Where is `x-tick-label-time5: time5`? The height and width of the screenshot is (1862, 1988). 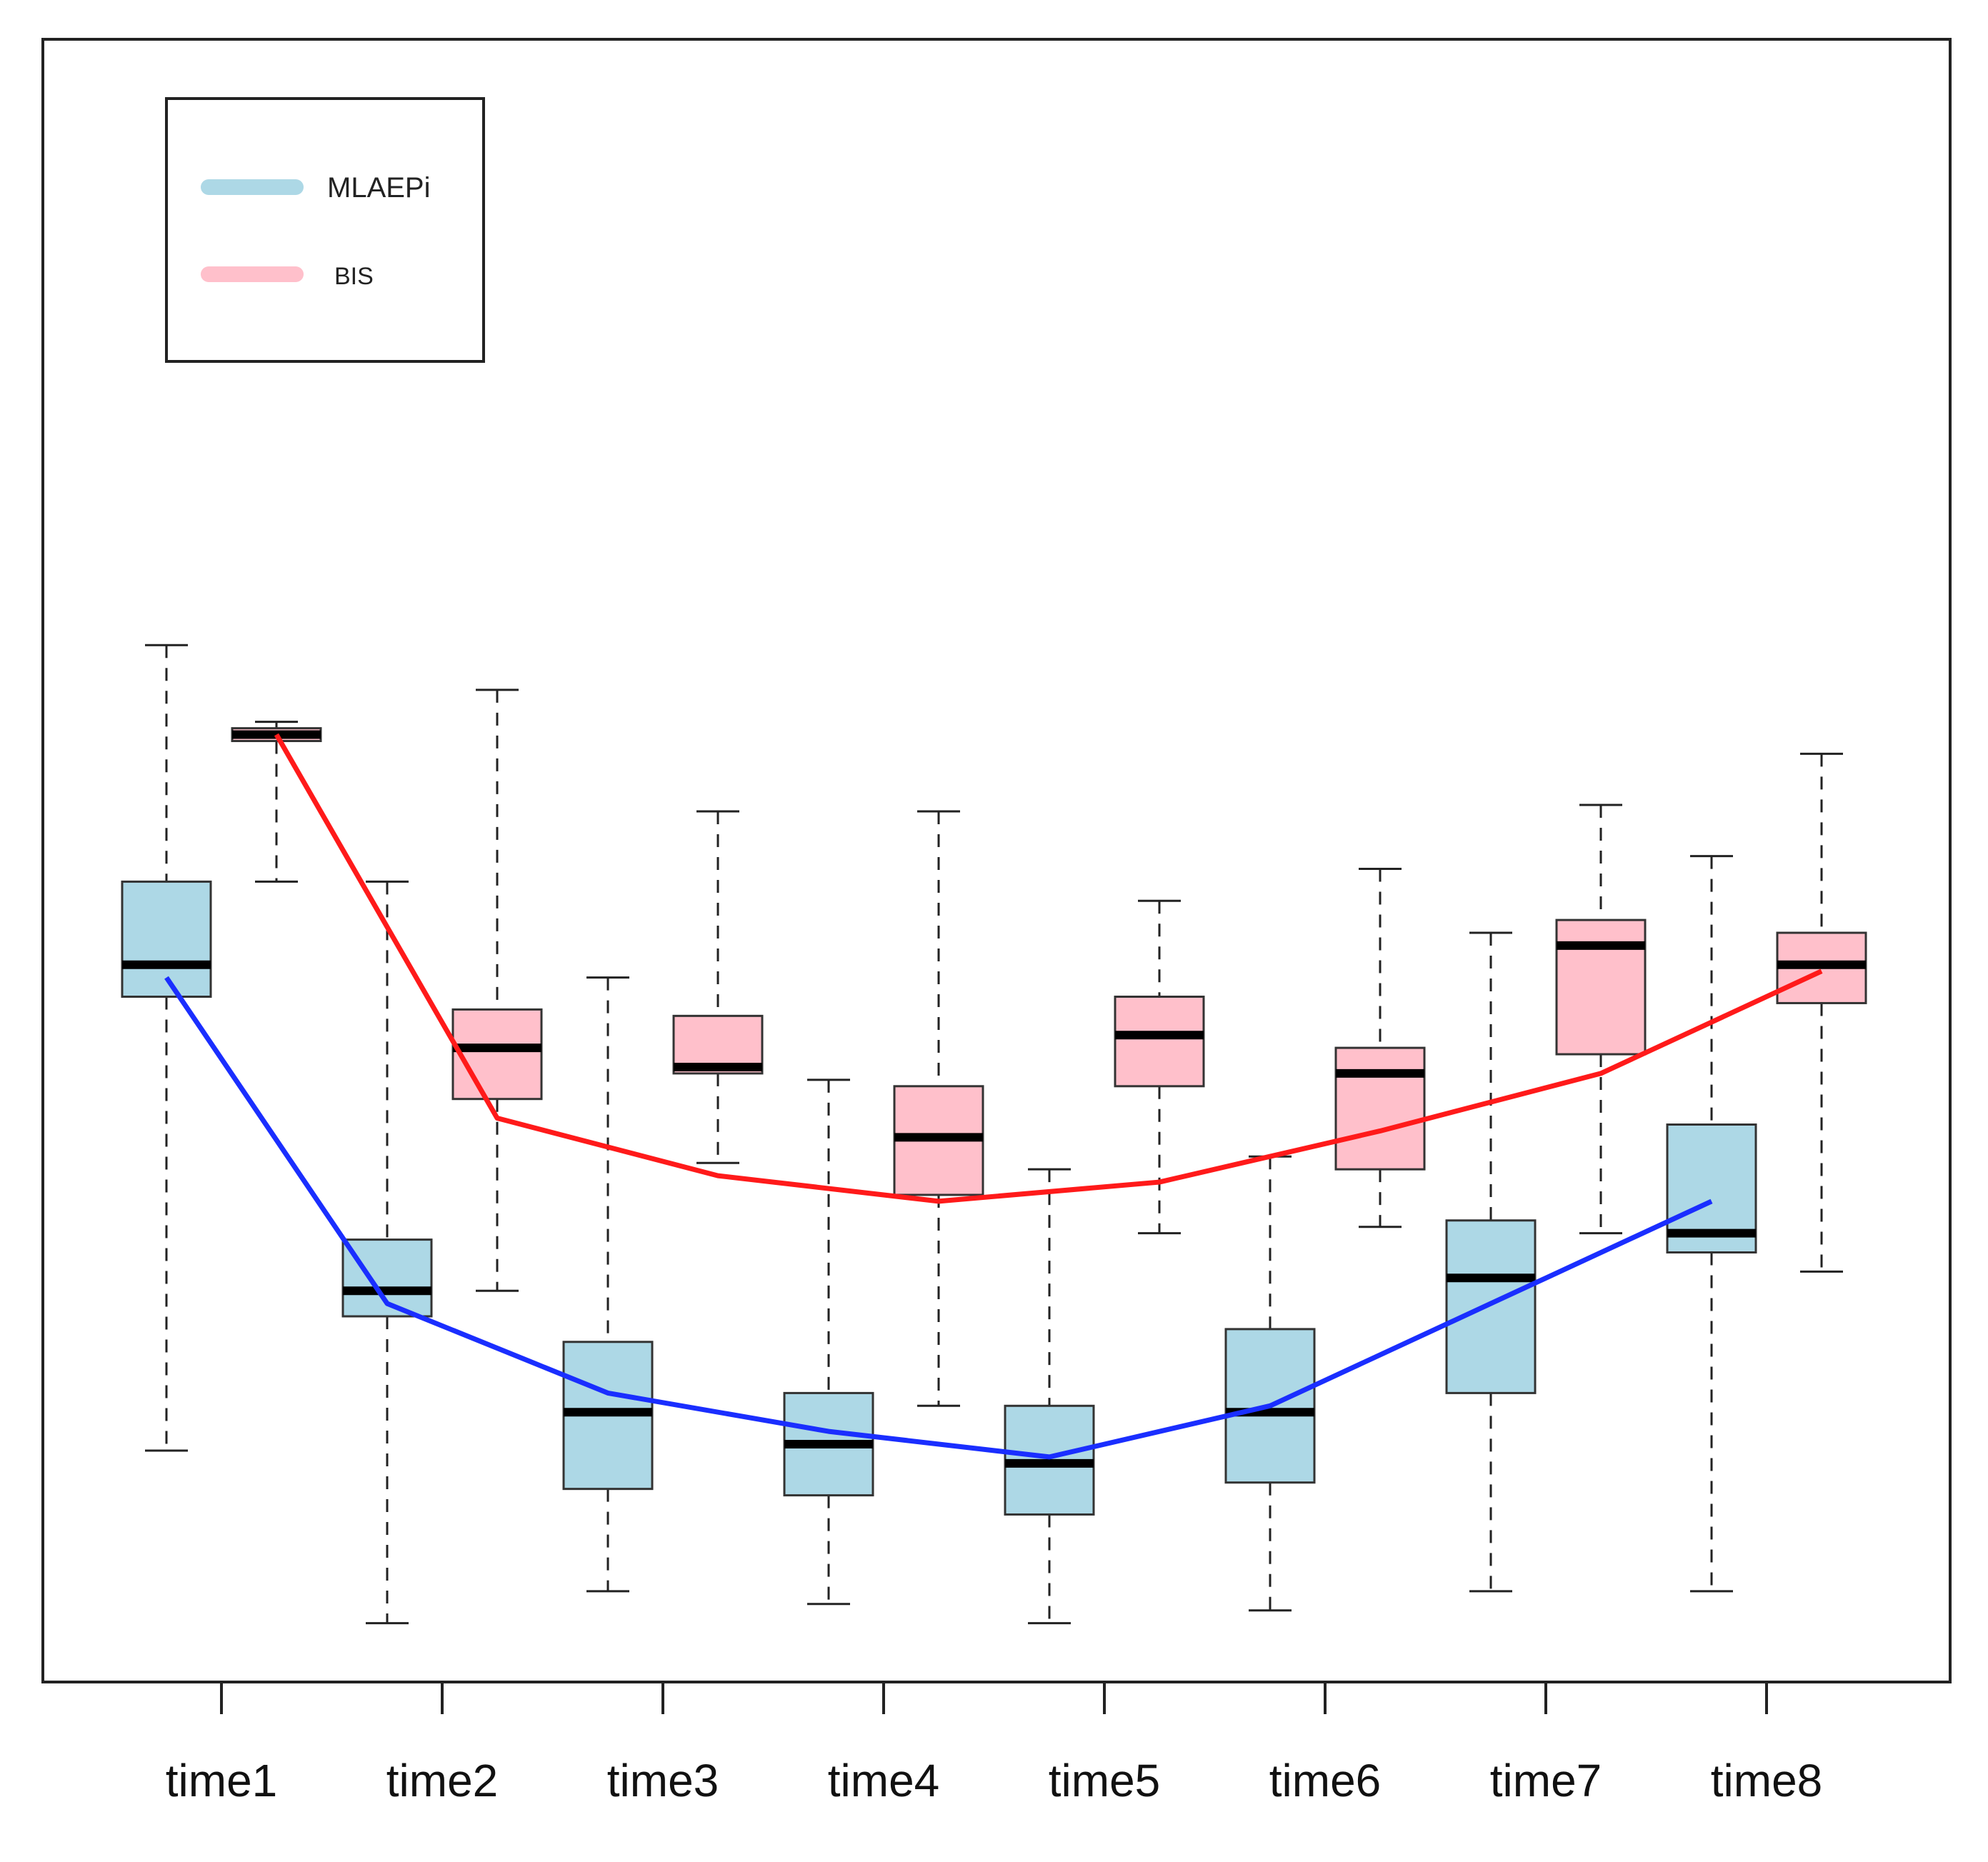 x-tick-label-time5: time5 is located at coordinates (1105, 1781).